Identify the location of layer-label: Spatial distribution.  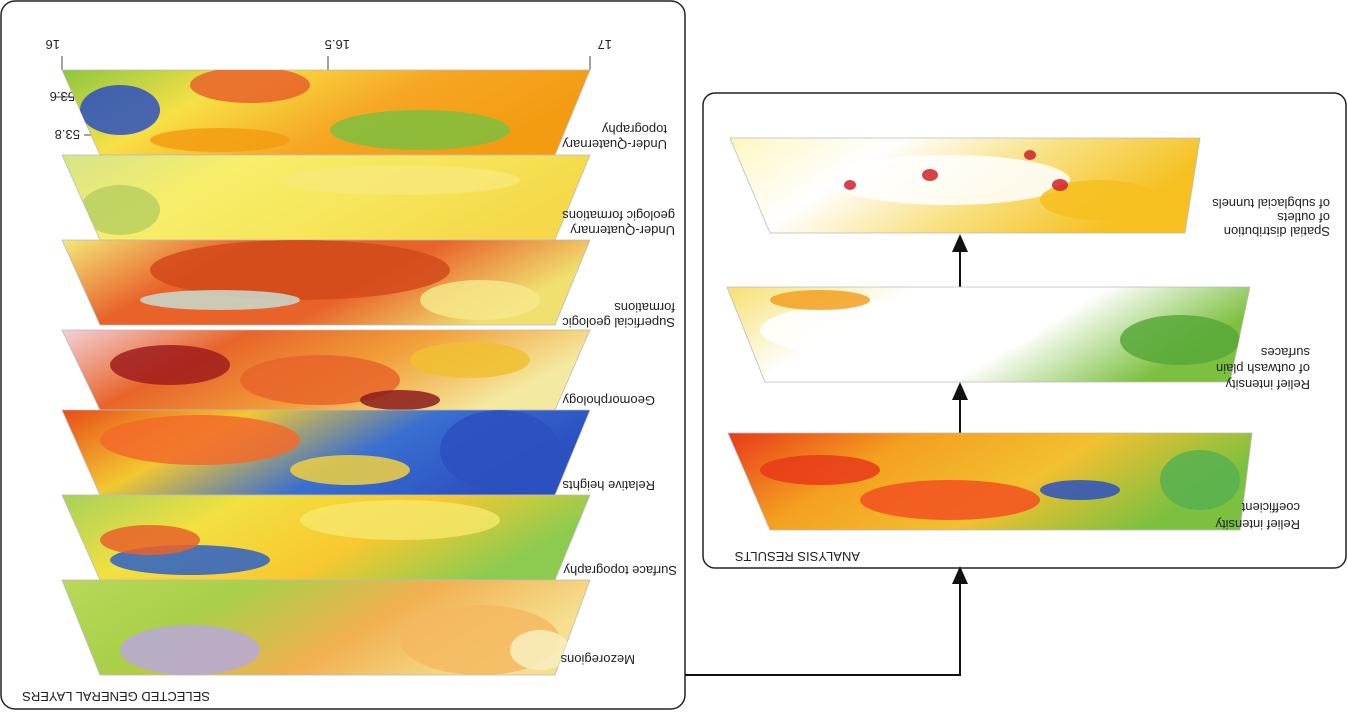
(1277, 231).